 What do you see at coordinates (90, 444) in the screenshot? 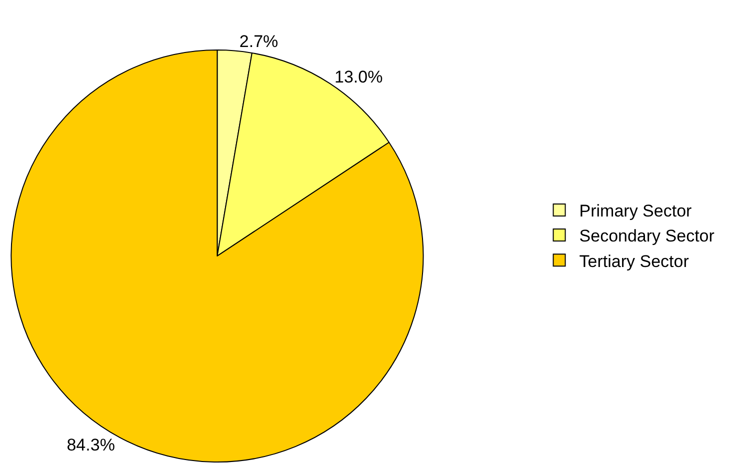
I see `data-label: 84.3%` at bounding box center [90, 444].